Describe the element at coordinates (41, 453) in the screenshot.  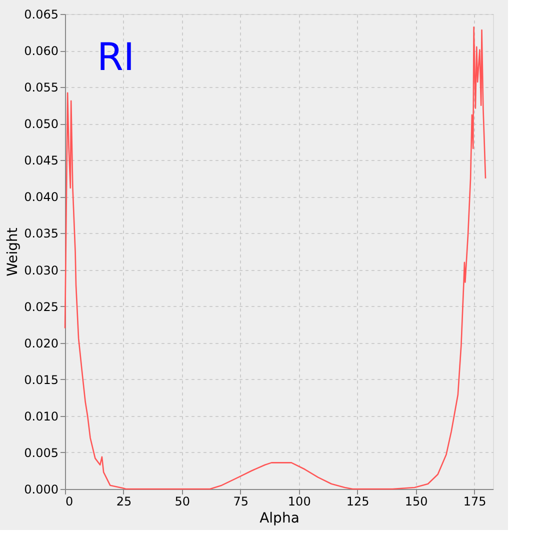
I see `y-tick-label: 0.005` at that location.